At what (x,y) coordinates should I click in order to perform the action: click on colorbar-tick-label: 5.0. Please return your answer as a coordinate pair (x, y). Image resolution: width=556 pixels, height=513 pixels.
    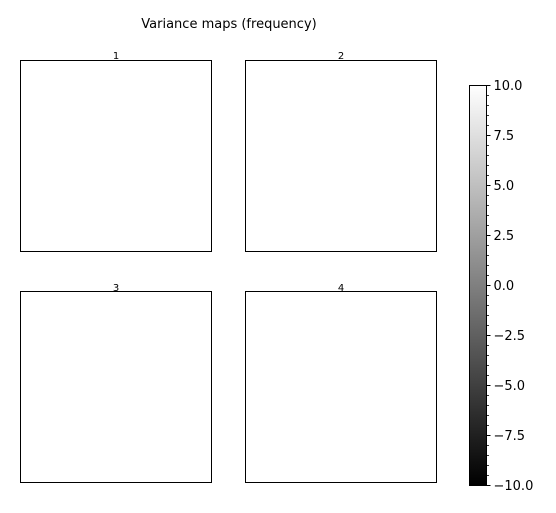
    Looking at the image, I should click on (504, 186).